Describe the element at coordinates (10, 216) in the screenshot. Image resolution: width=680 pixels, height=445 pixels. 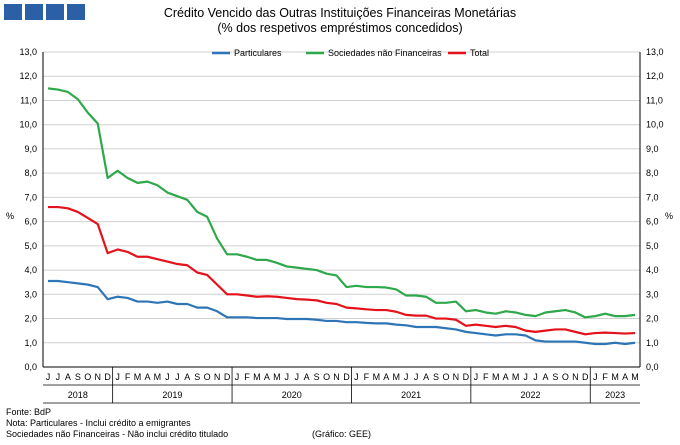
I see `y-axis-label-left: %` at that location.